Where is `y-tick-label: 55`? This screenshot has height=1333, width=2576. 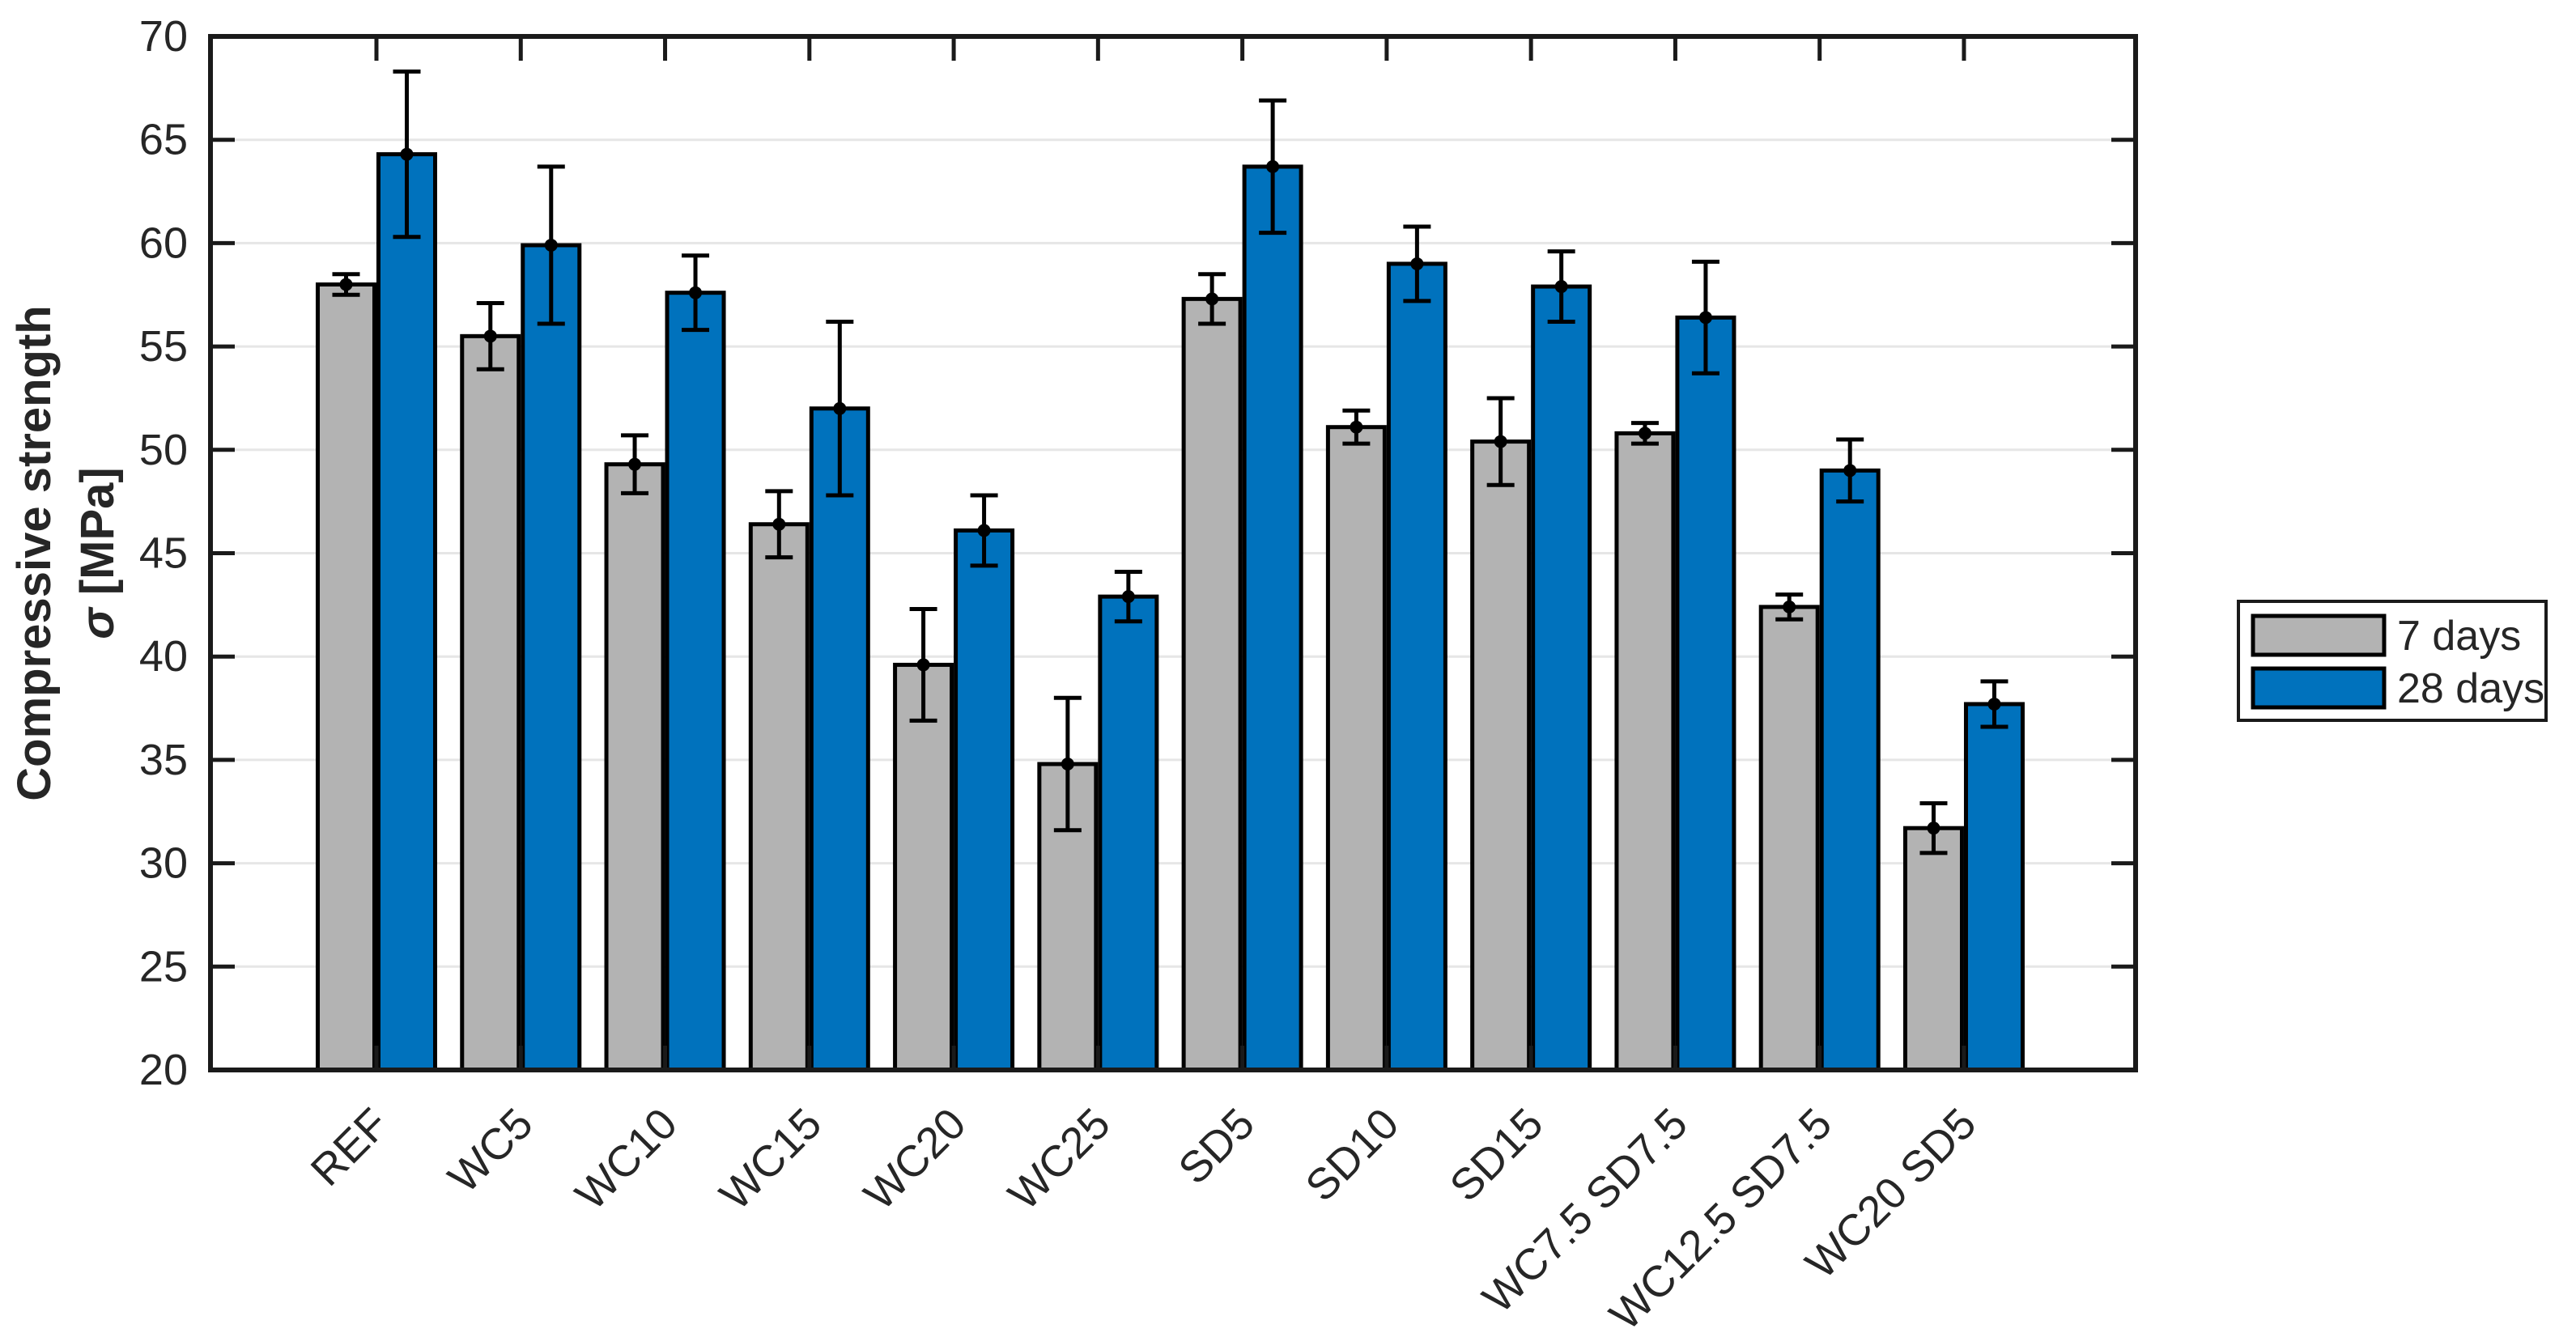 y-tick-label: 55 is located at coordinates (163, 346).